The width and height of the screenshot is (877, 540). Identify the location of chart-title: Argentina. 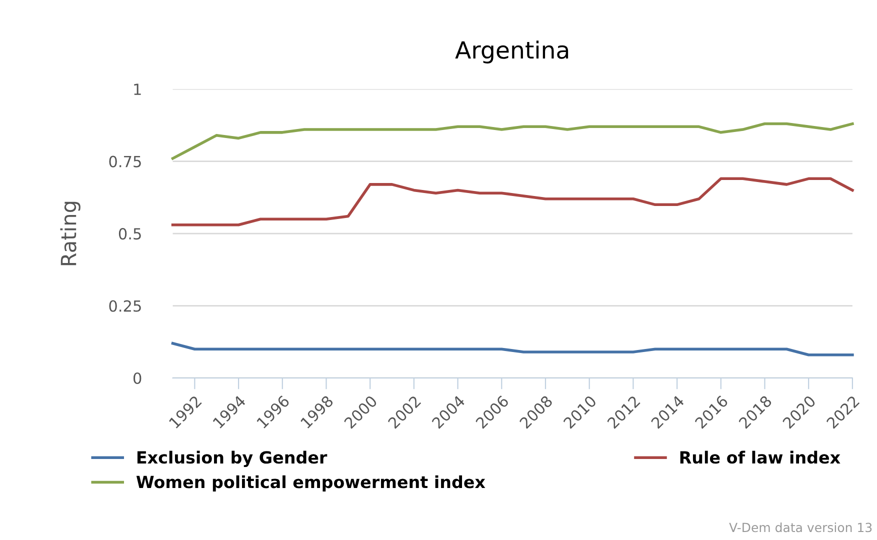
(511, 52).